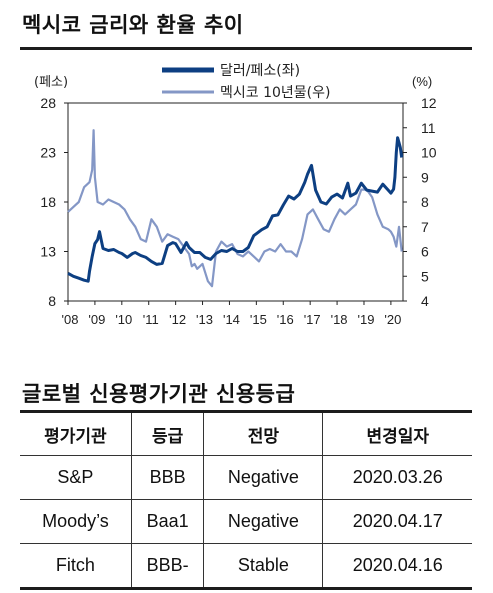 This screenshot has height=593, width=493. I want to click on table-row: Fitch BBB- Stable 2020.04.16, so click(246, 566).